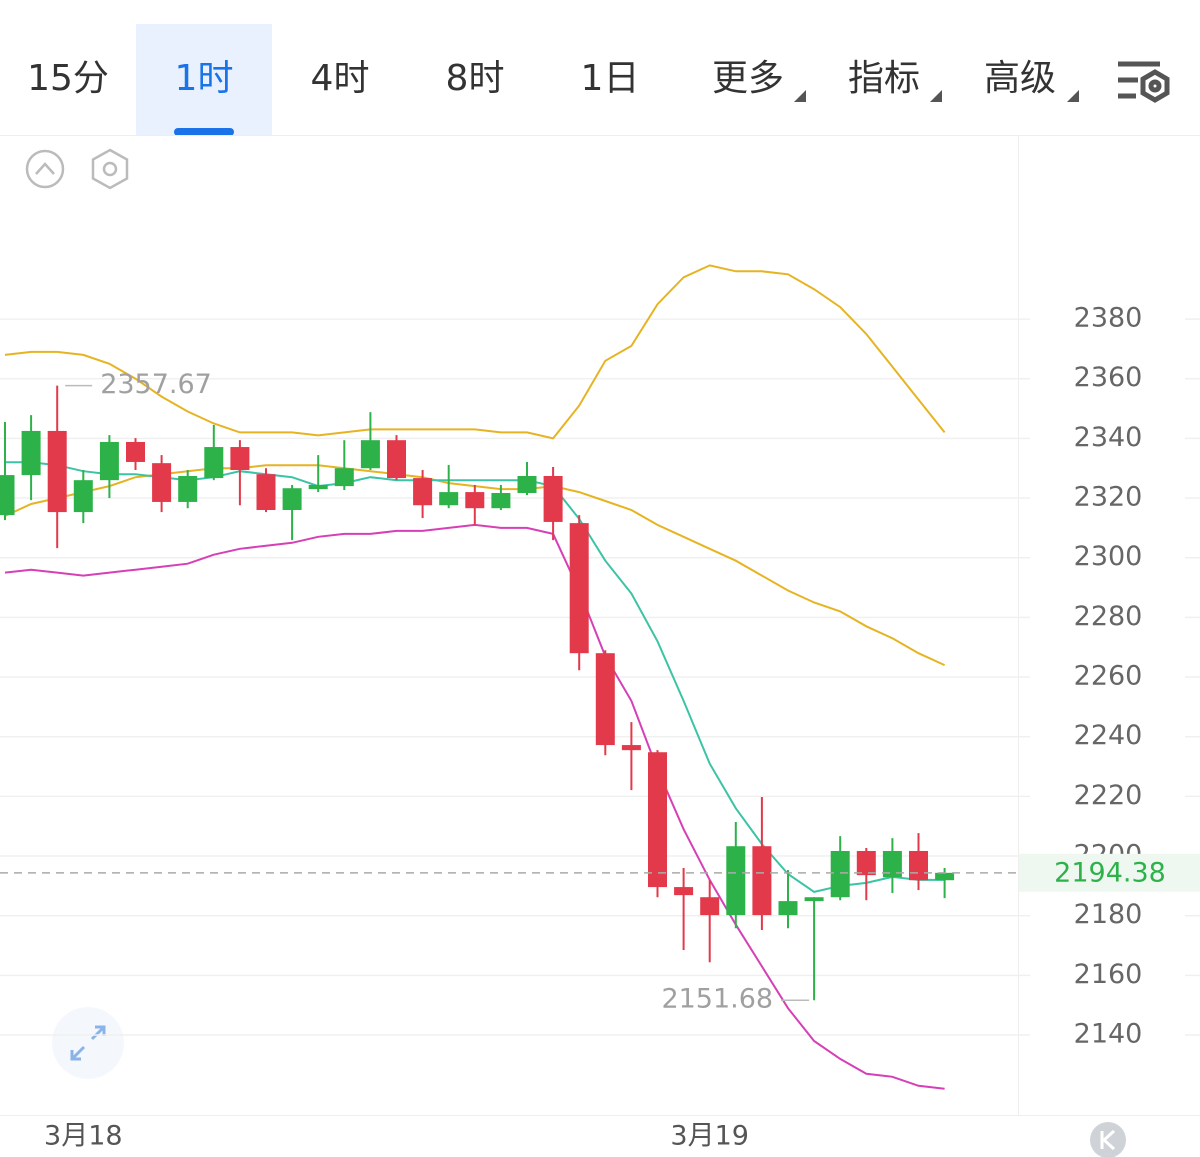 The image size is (1200, 1157). I want to click on tab: 指标, so click(884, 78).